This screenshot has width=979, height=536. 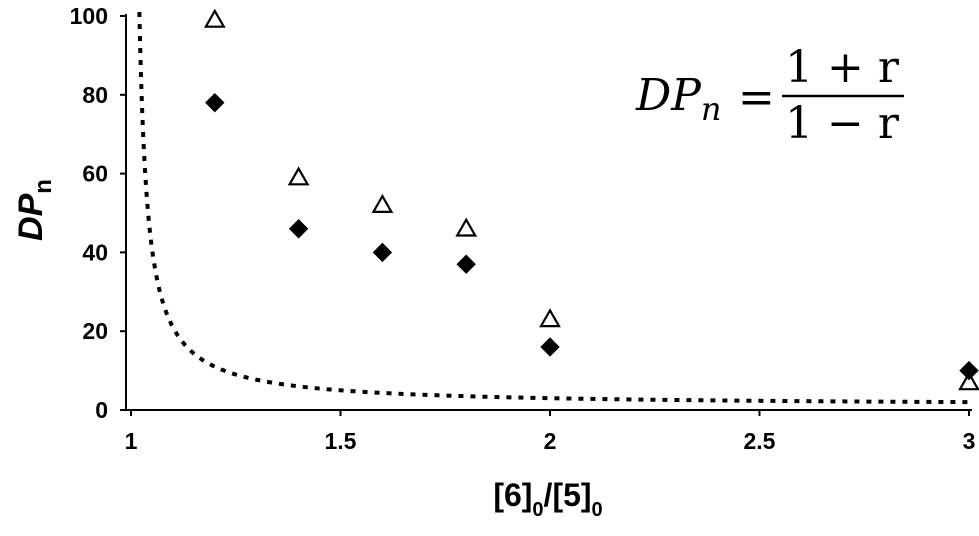 I want to click on x-axis-ticks: 1 1.5 2 2.5 3, so click(x=550, y=432).